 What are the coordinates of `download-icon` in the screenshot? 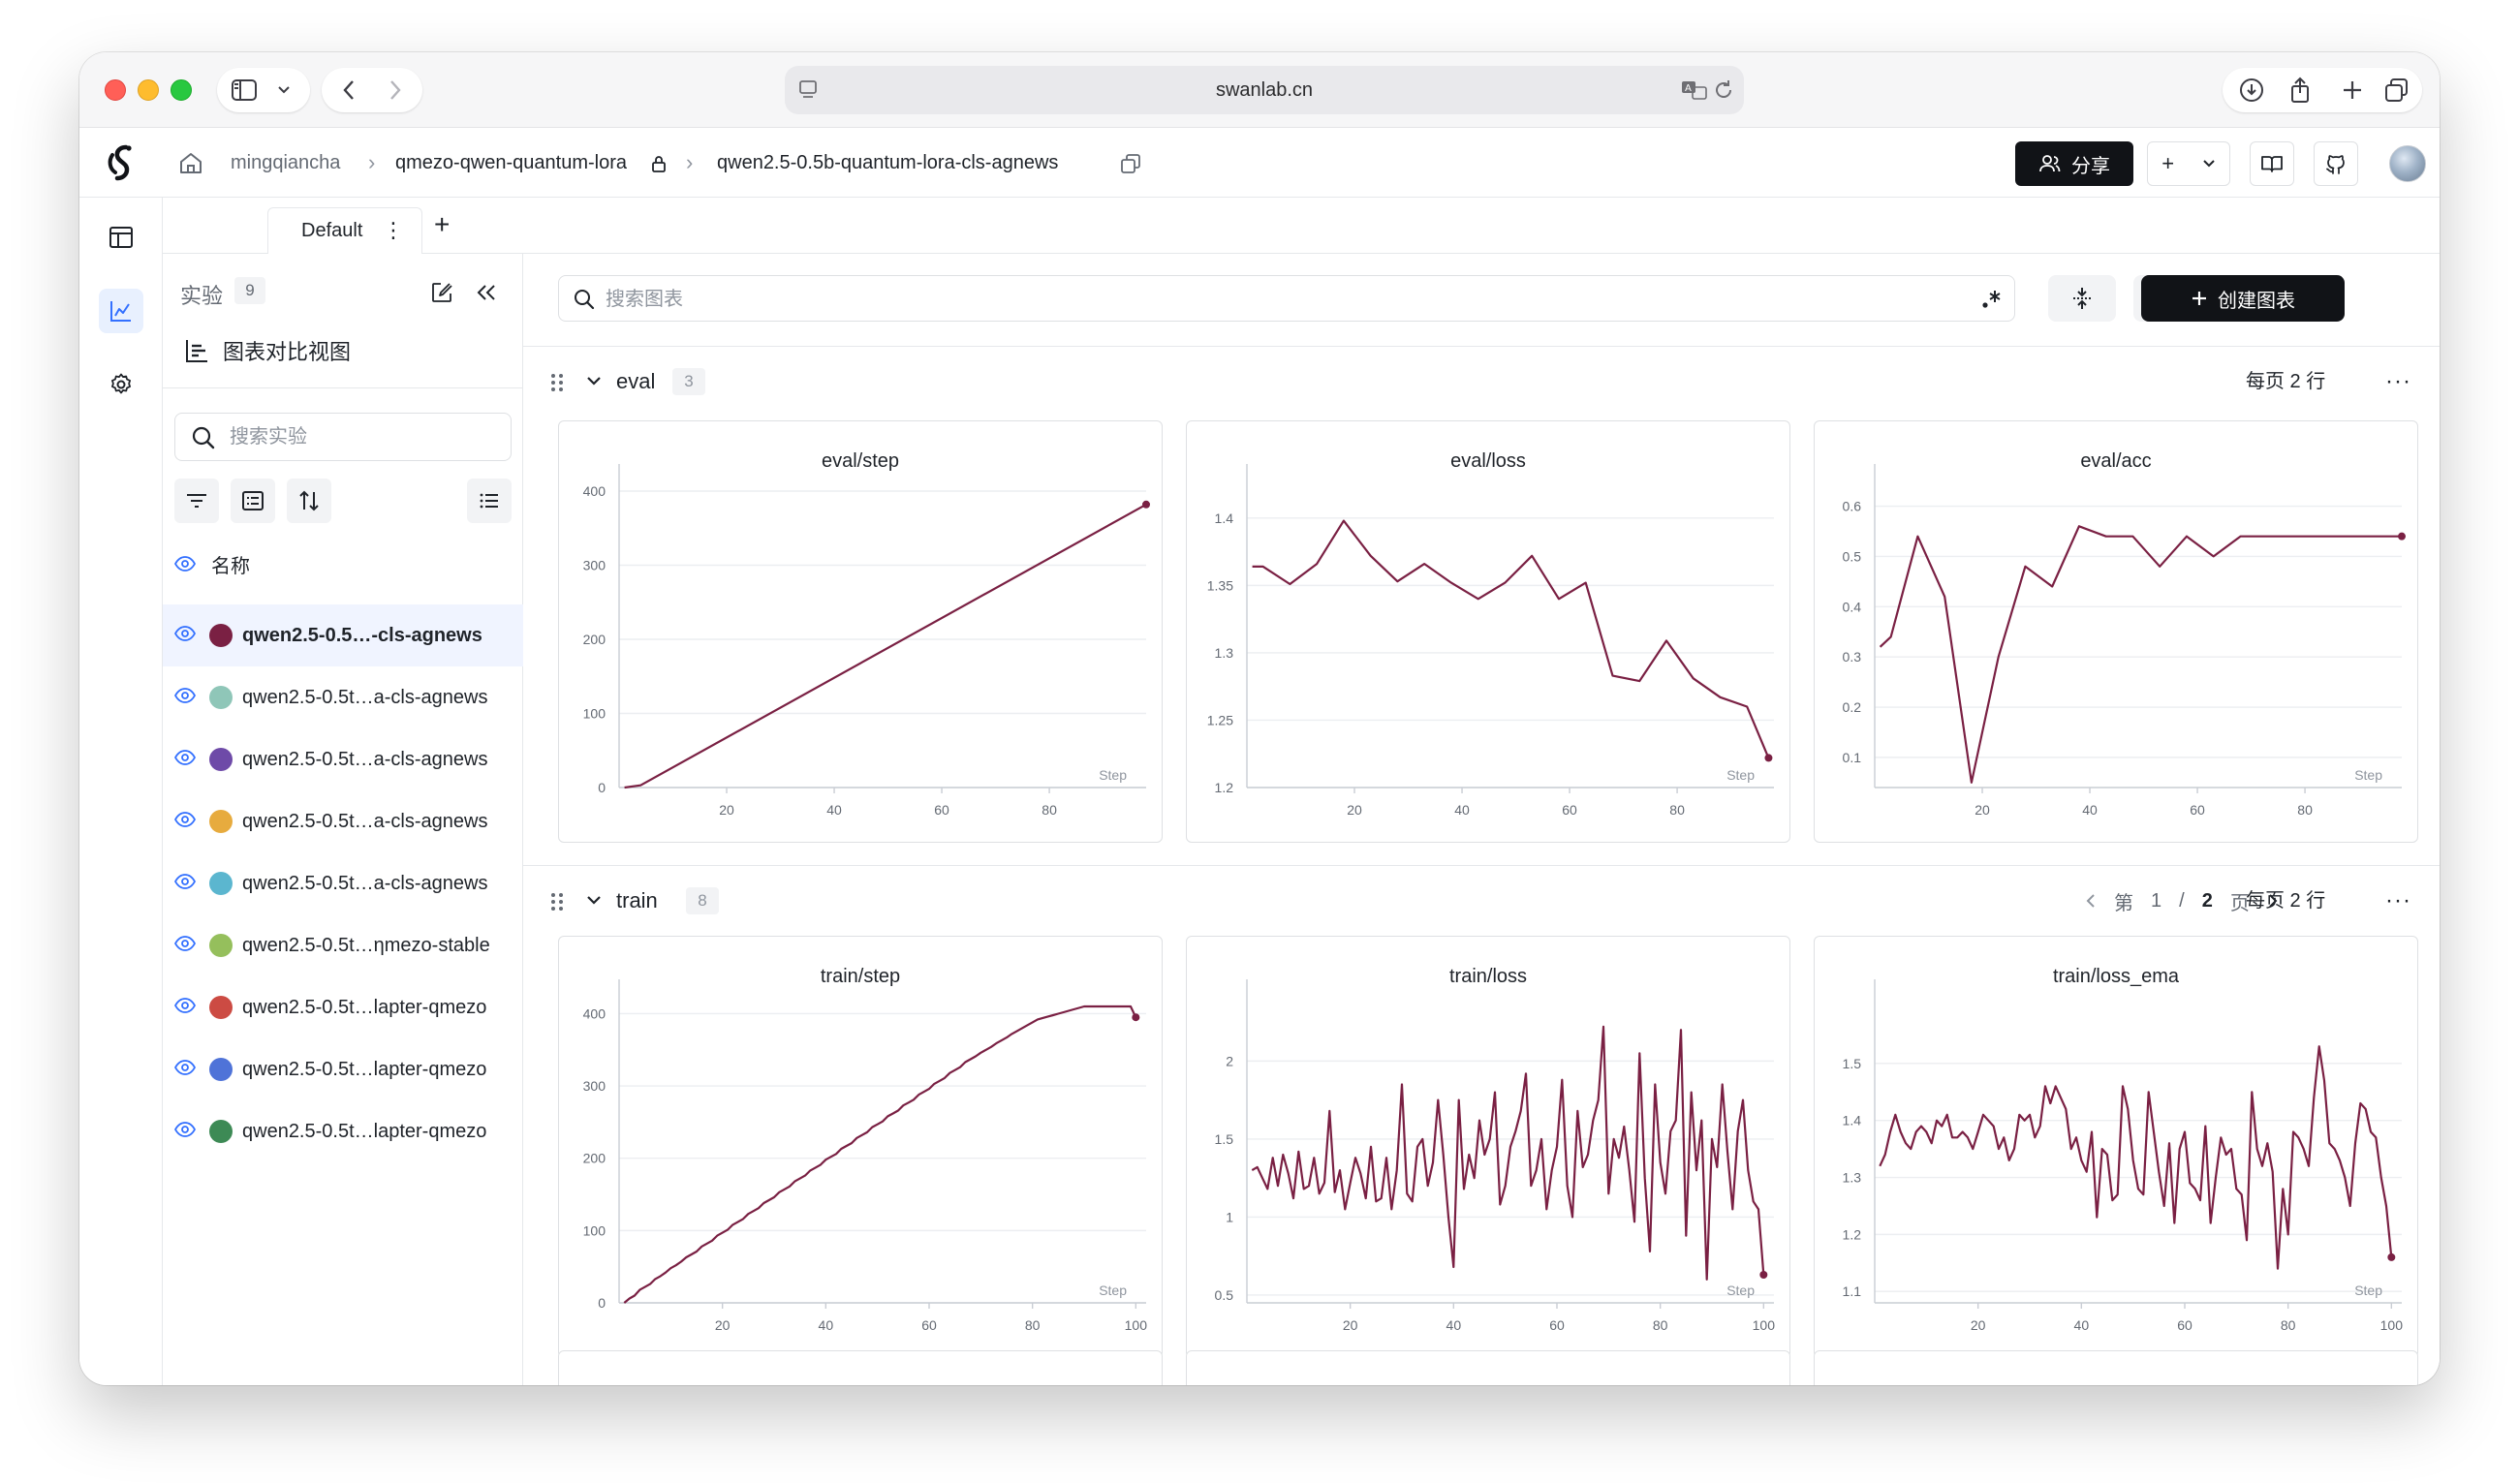 It's located at (2252, 90).